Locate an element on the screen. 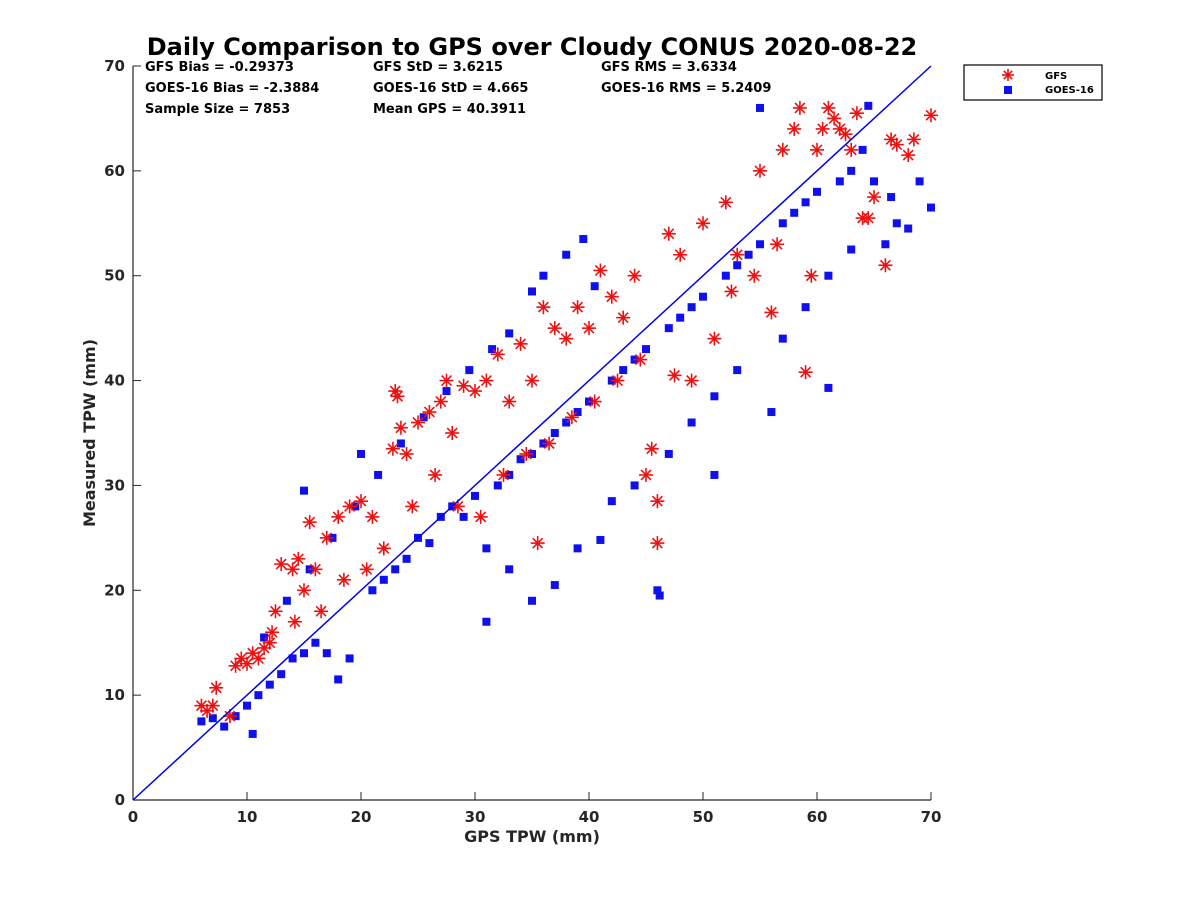  legend-gfs-label: GFS is located at coordinates (1056, 76).